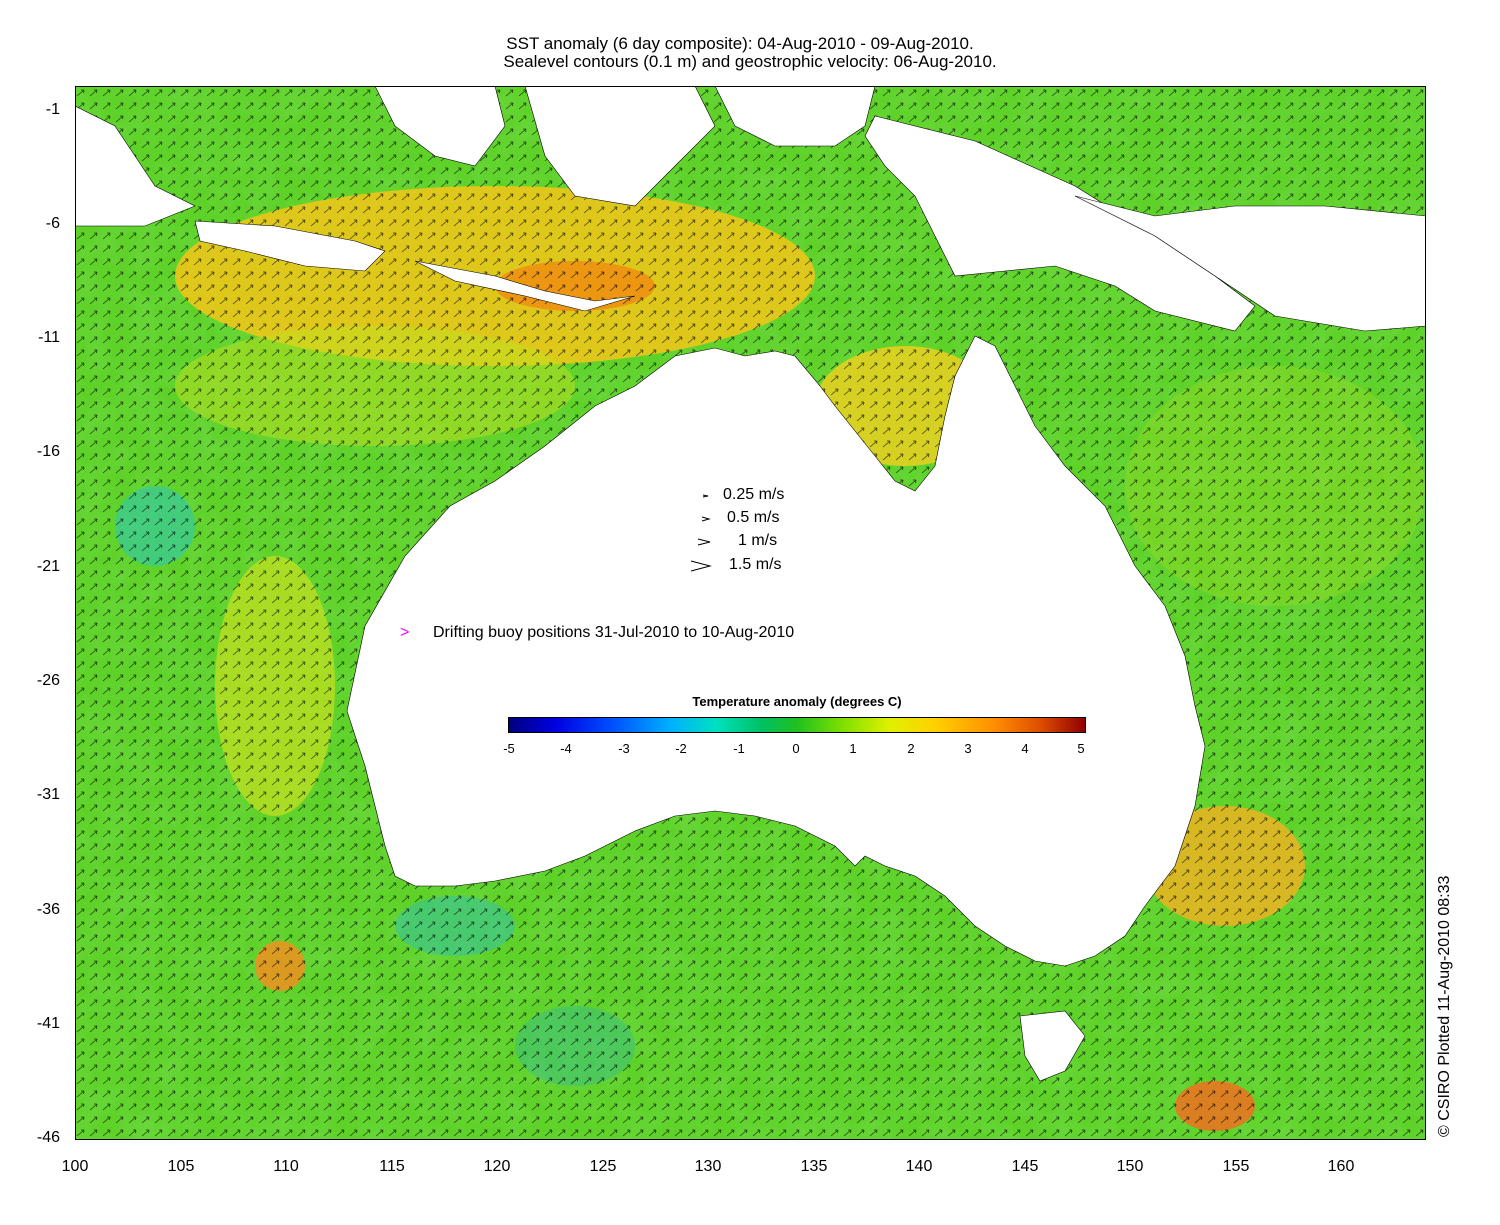  Describe the element at coordinates (48, 1023) in the screenshot. I see `y-tick-label: -41` at that location.